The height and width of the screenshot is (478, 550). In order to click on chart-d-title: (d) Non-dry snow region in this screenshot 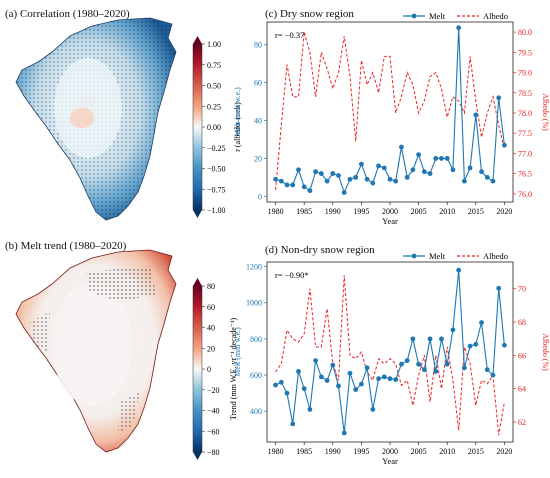, I will do `click(320, 250)`.